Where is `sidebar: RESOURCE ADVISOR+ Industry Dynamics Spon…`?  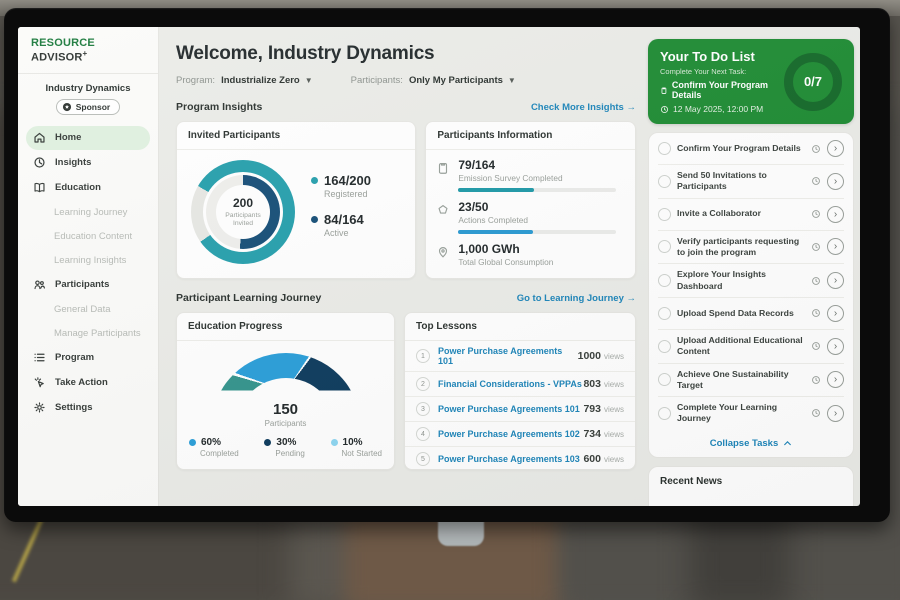
sidebar: RESOURCE ADVISOR+ Industry Dynamics Spon… is located at coordinates (88, 266).